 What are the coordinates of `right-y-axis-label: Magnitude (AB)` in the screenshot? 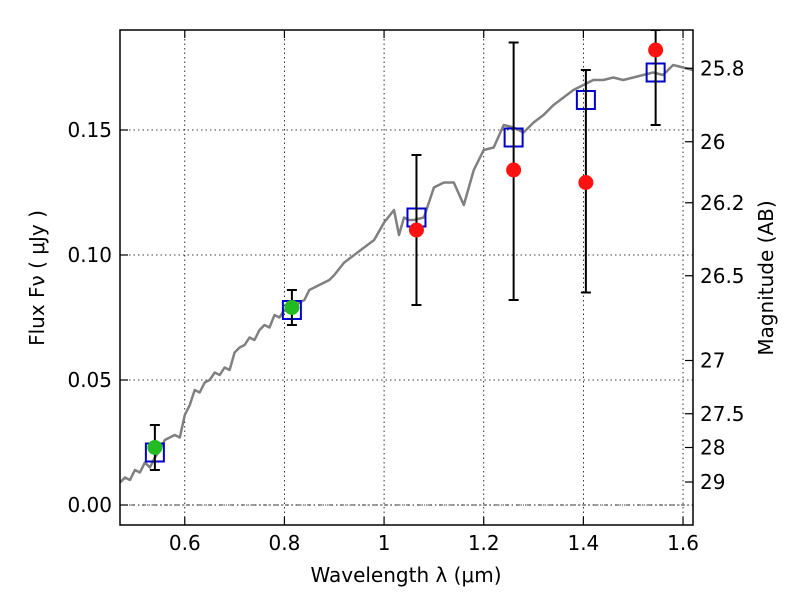 It's located at (766, 277).